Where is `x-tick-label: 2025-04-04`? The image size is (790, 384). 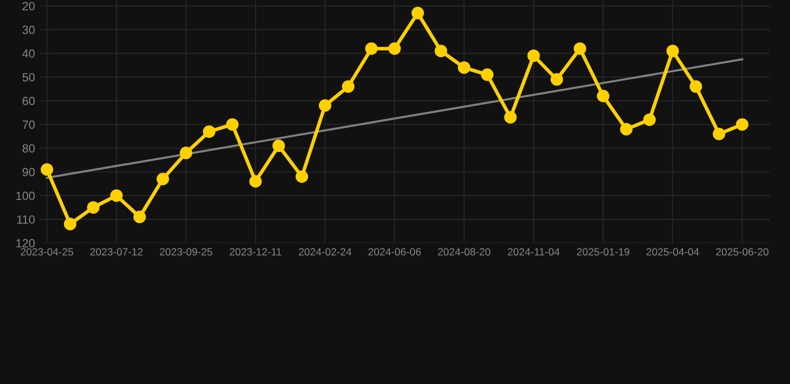 x-tick-label: 2025-04-04 is located at coordinates (673, 252).